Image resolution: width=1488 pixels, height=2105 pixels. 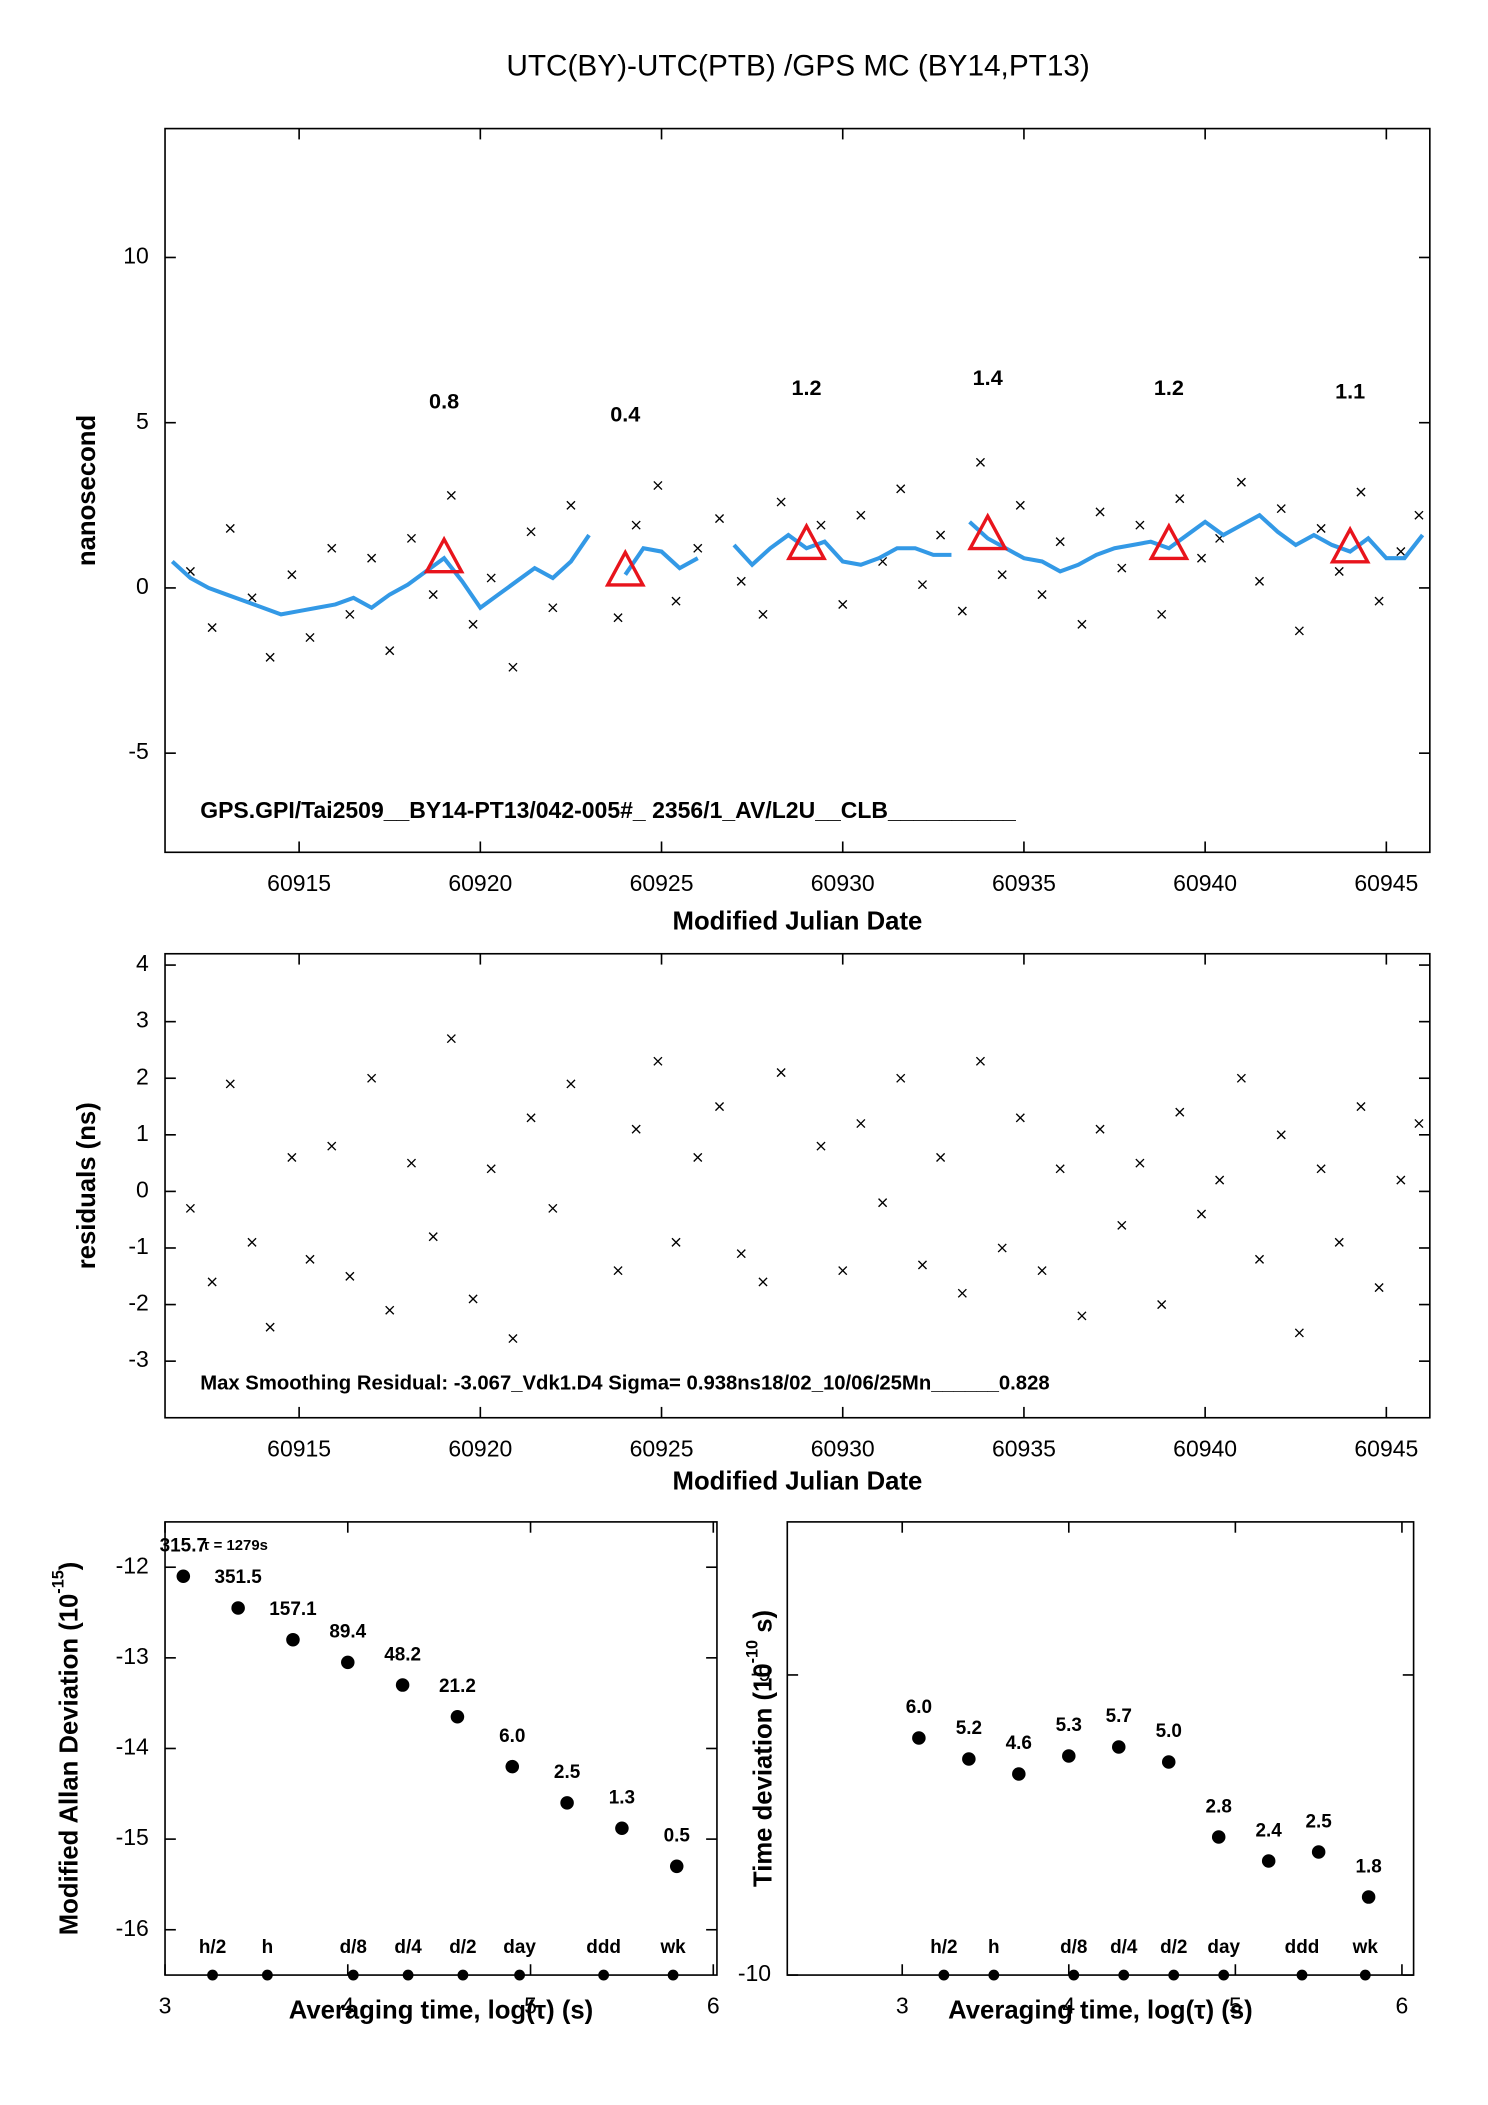 I want to click on value-label: 315.7, so click(x=183, y=1546).